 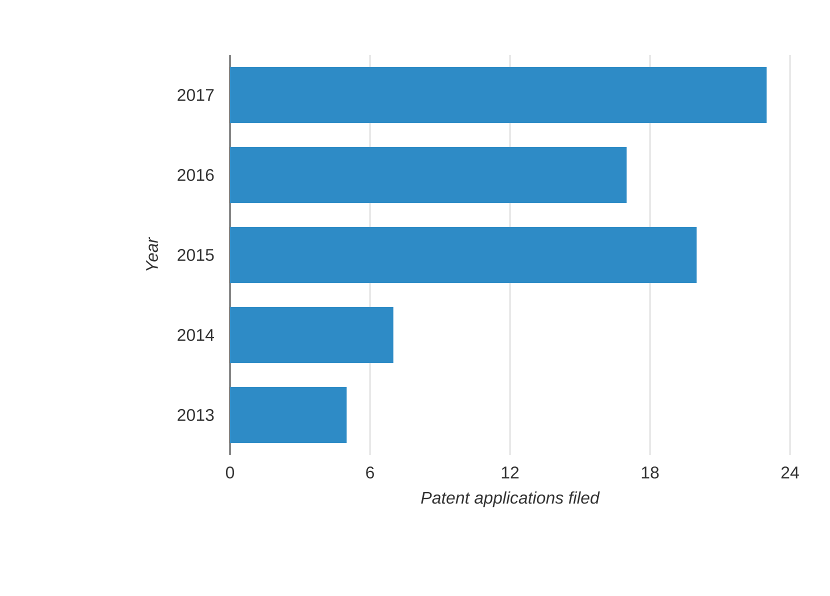 What do you see at coordinates (196, 414) in the screenshot?
I see `y-tick-label: 2013` at bounding box center [196, 414].